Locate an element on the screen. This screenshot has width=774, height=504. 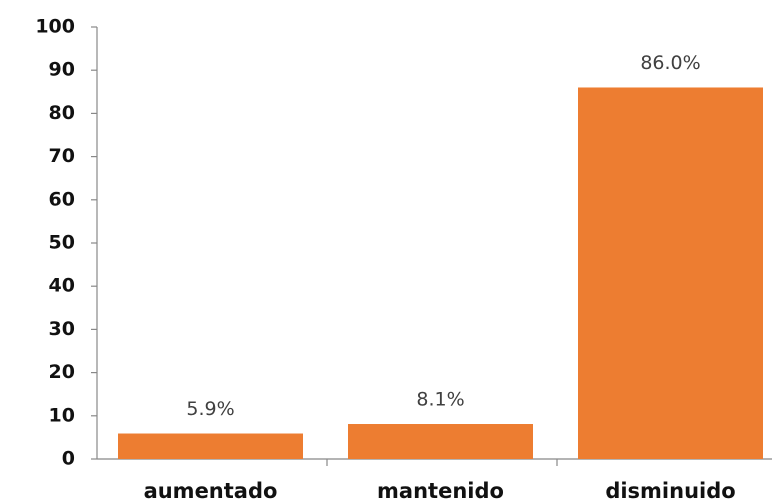
x-tick-label: disminuido is located at coordinates (670, 491).